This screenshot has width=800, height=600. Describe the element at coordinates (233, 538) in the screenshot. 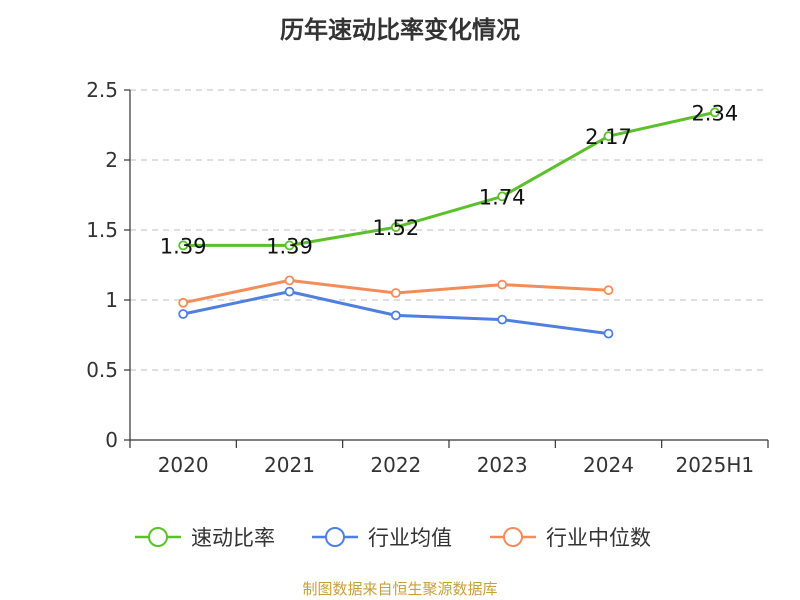

I see `legend-label: 速动比率` at that location.